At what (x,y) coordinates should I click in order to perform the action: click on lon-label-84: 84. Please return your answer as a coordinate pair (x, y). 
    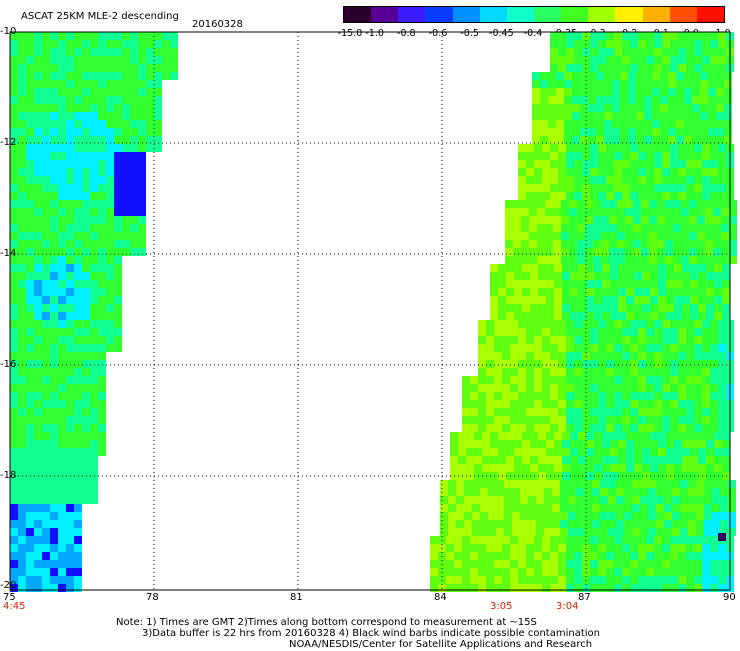
    Looking at the image, I should click on (440, 597).